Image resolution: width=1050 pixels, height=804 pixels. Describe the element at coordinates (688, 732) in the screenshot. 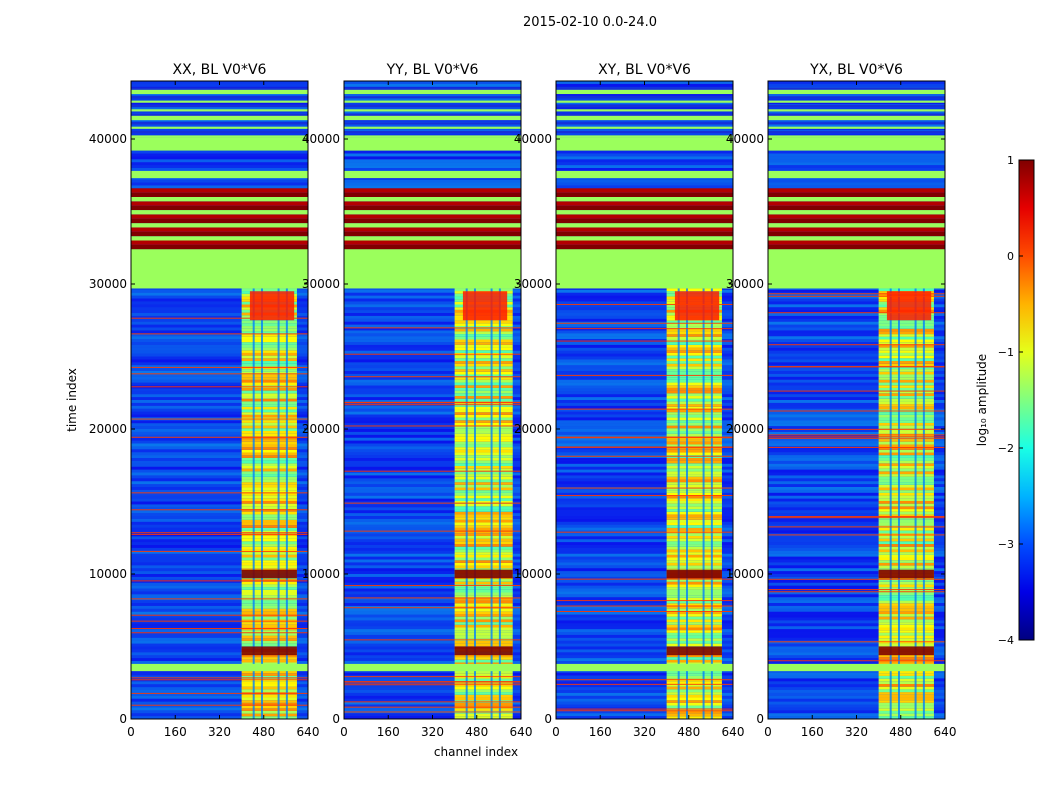

I see `x-tick-label: 480` at that location.